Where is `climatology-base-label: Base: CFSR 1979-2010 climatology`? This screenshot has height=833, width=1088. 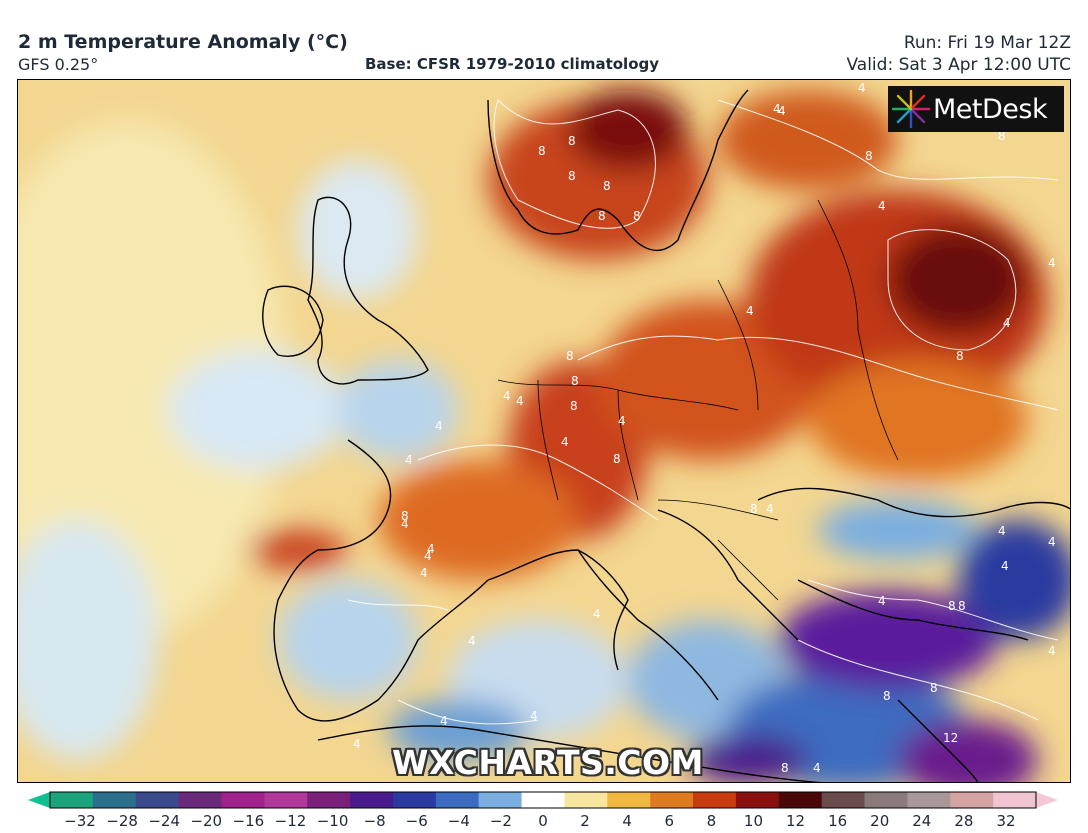 climatology-base-label: Base: CFSR 1979-2010 climatology is located at coordinates (512, 64).